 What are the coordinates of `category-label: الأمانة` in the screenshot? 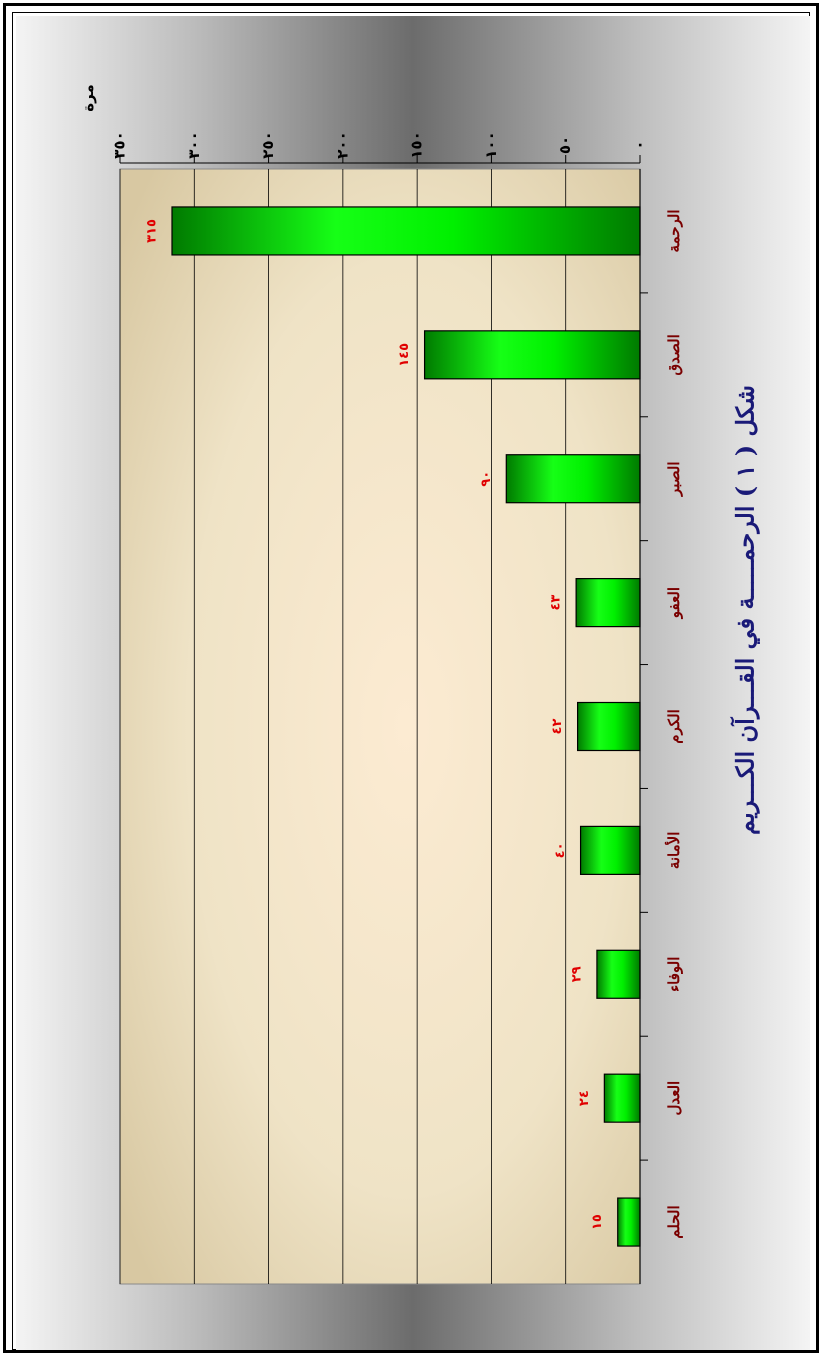 It's located at (673, 851).